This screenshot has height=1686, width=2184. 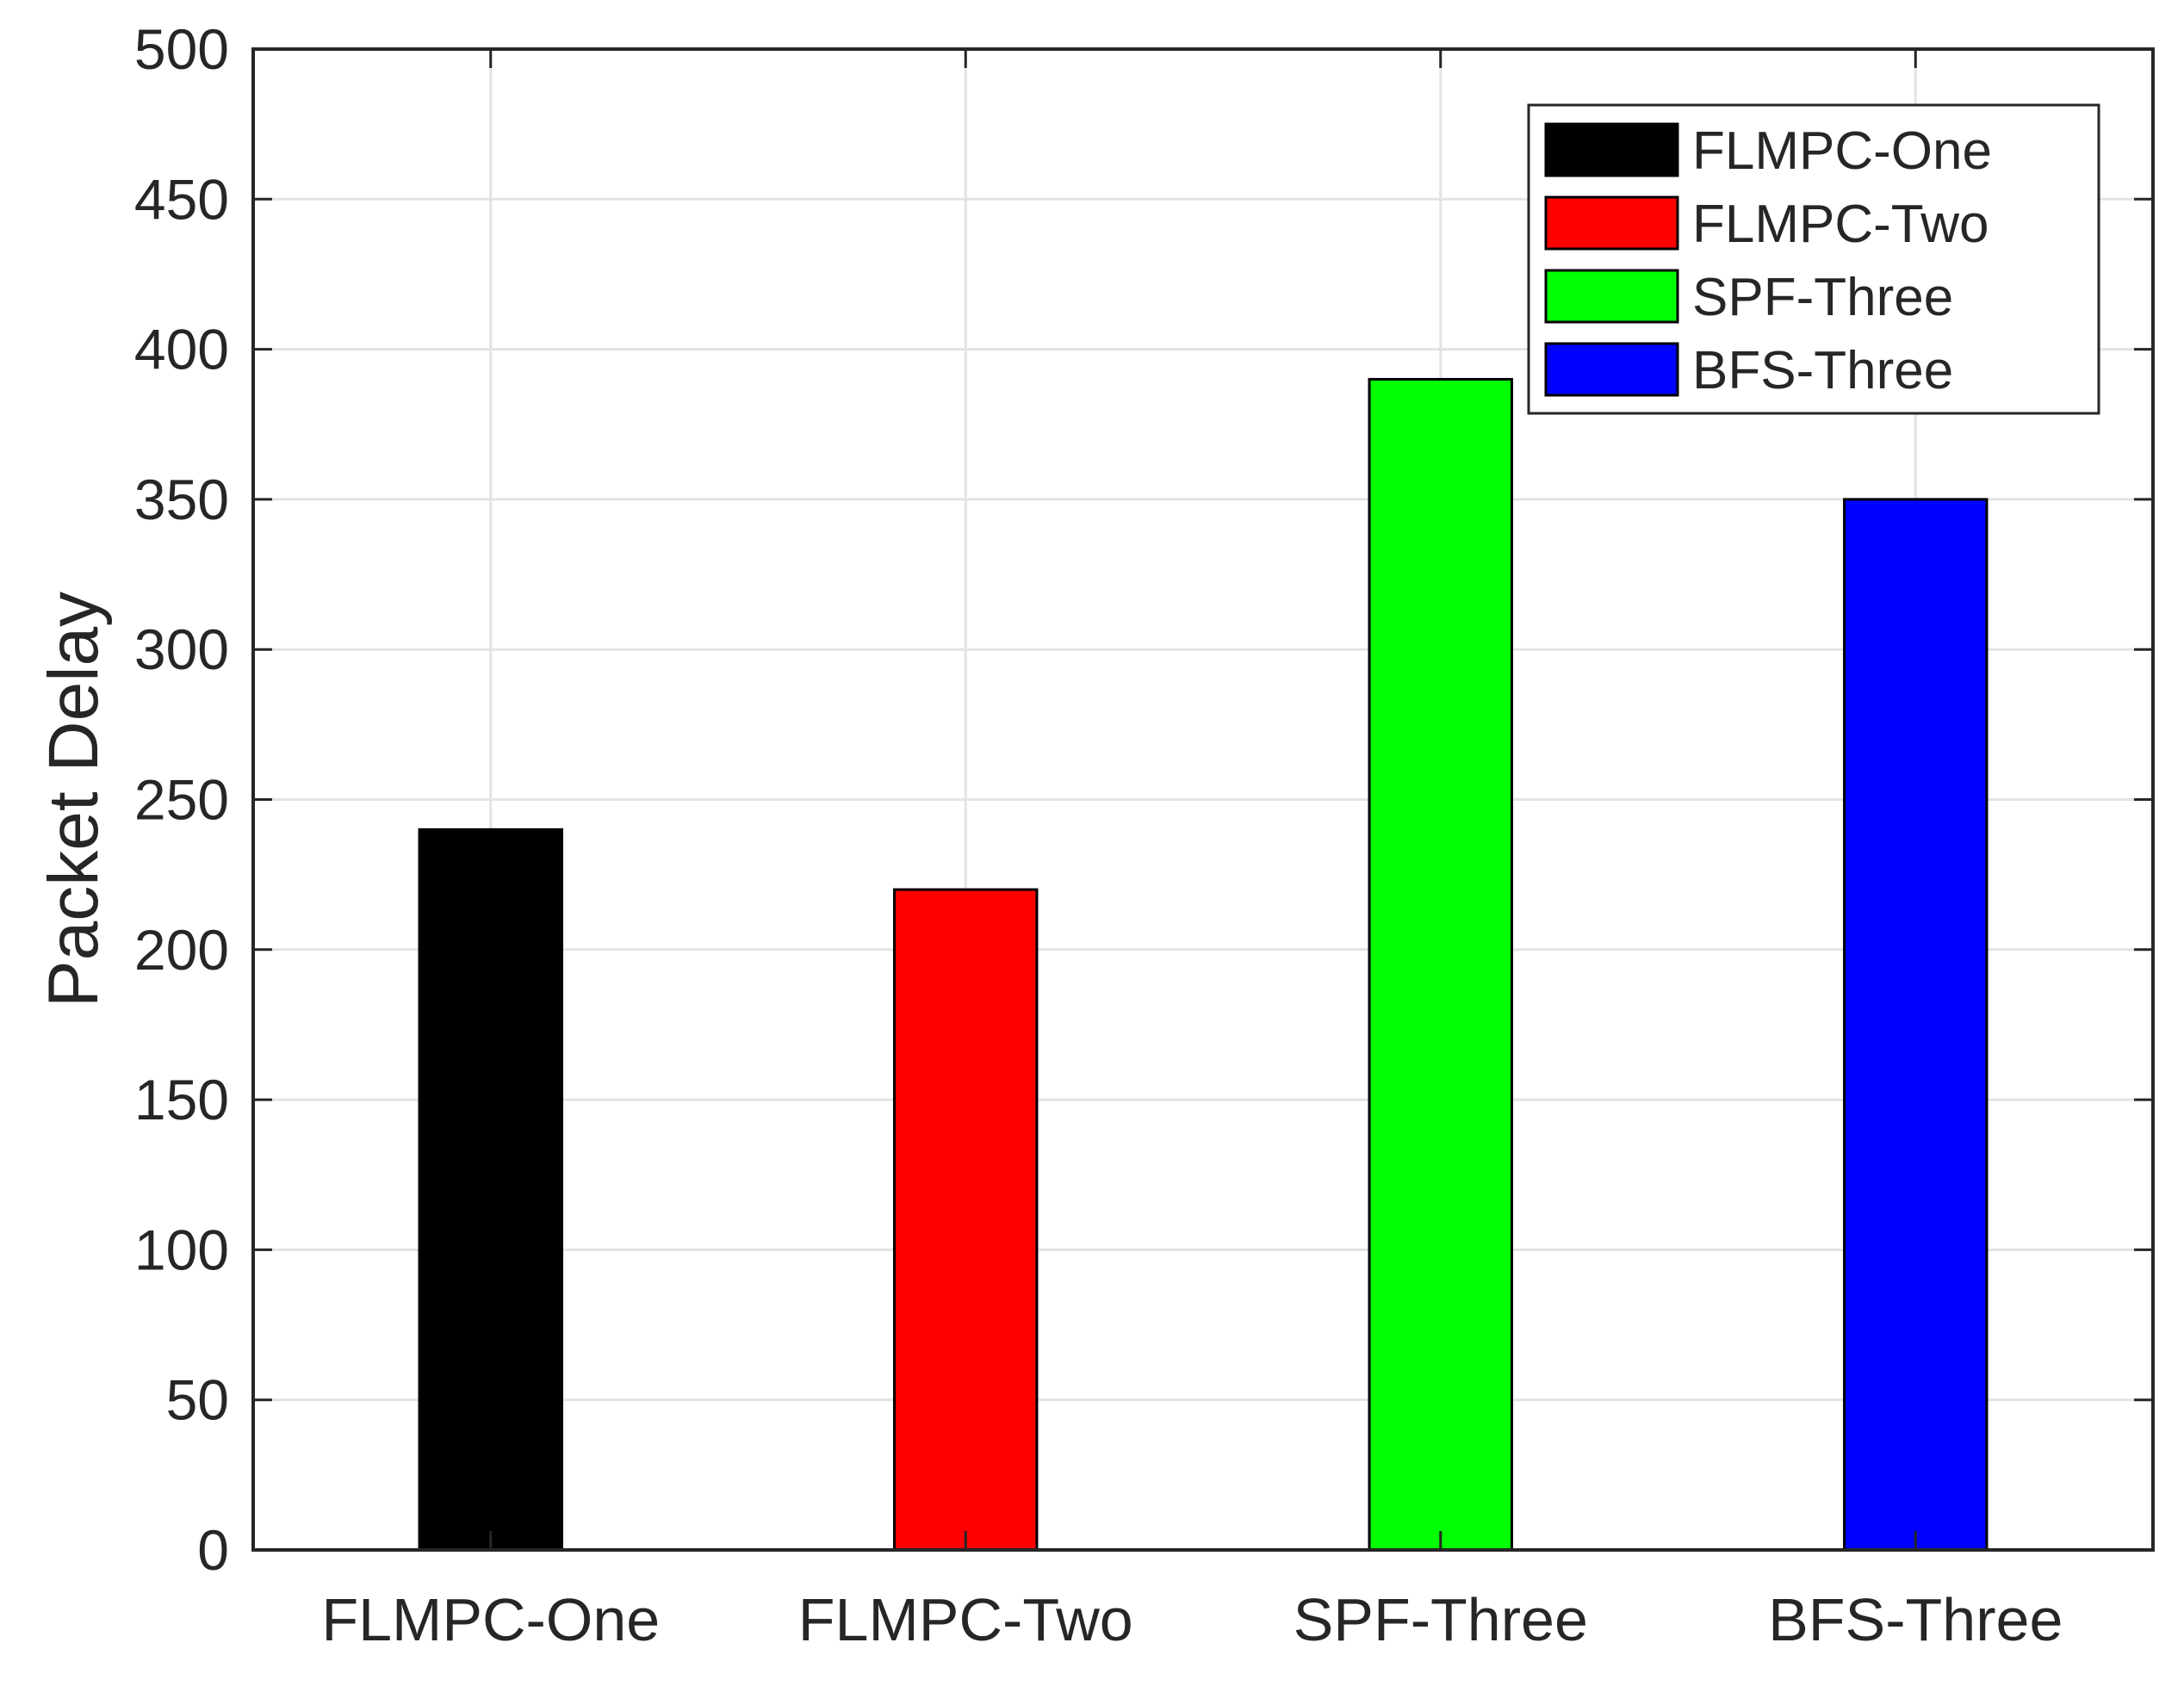 What do you see at coordinates (181, 649) in the screenshot?
I see `y-tick-label: 300` at bounding box center [181, 649].